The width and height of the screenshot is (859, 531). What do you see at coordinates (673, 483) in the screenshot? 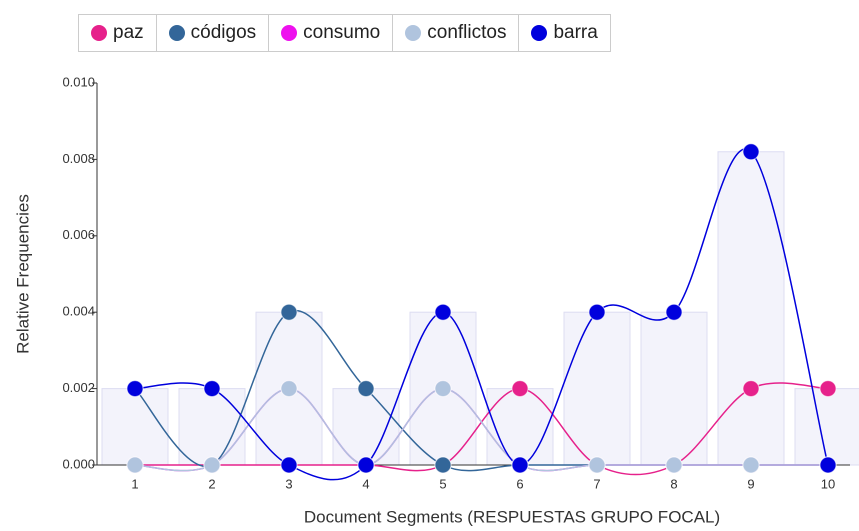
I see `x-tick-label: 8` at bounding box center [673, 483].